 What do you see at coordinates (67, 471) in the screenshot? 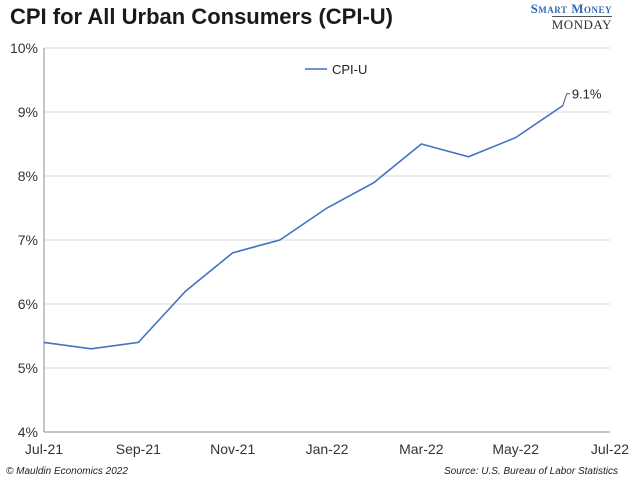
I see `copyright-note: © Mauldin Economics 2022` at bounding box center [67, 471].